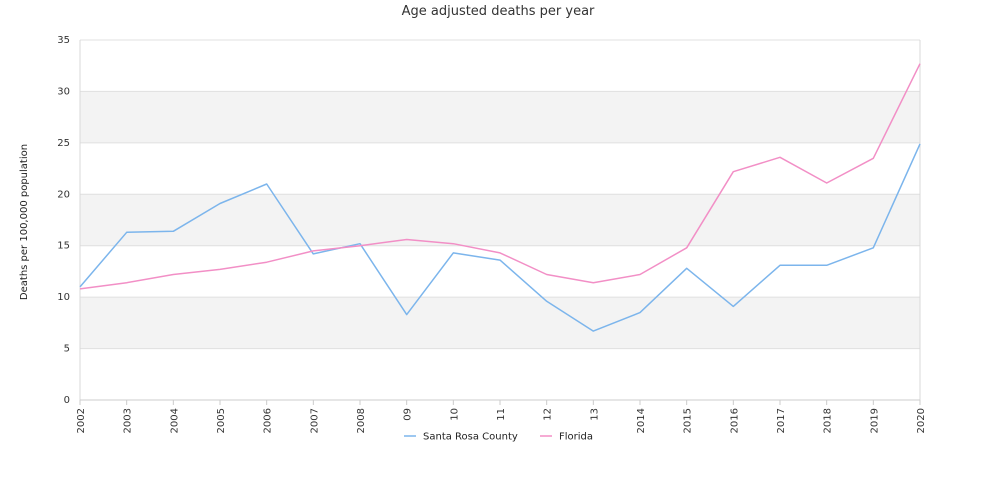  What do you see at coordinates (128, 420) in the screenshot?
I see `x-tick-label: 2003` at bounding box center [128, 420].